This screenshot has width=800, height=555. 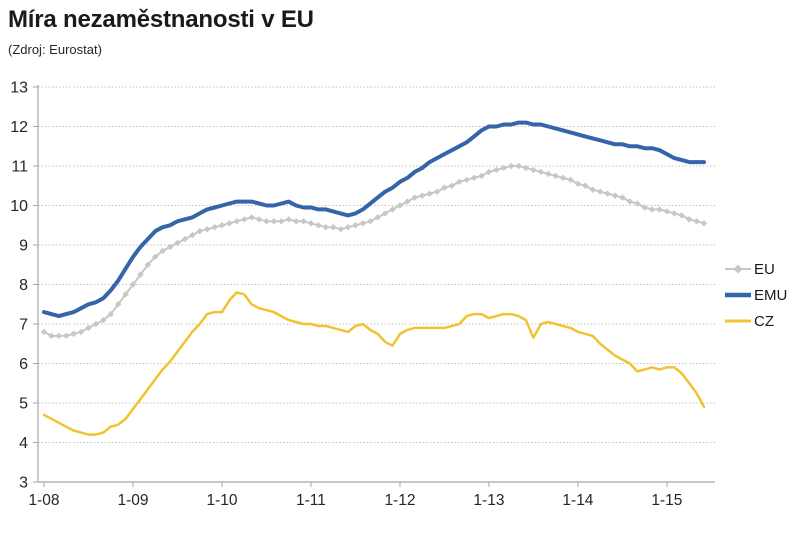 I want to click on legend-item-emu: EMU, so click(x=755, y=295).